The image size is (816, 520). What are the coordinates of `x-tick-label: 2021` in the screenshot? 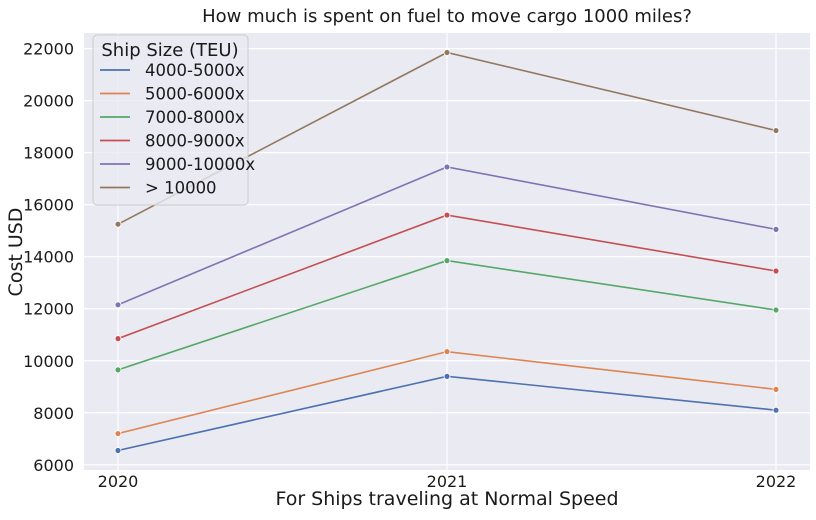 It's located at (447, 481).